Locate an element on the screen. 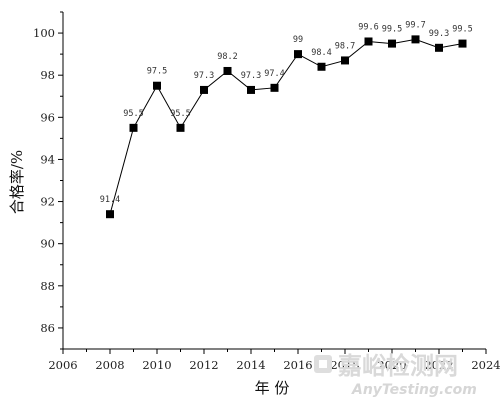 The image size is (500, 403). x-tick-label: 2014 is located at coordinates (250, 365).